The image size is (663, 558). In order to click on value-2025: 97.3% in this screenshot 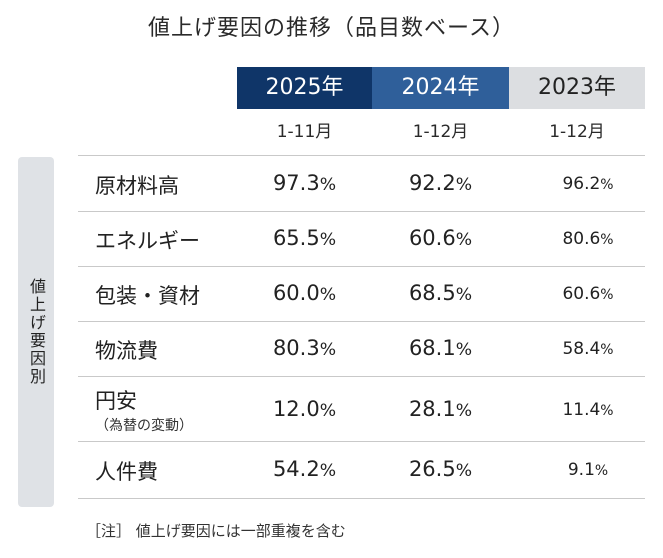, I will do `click(304, 183)`.